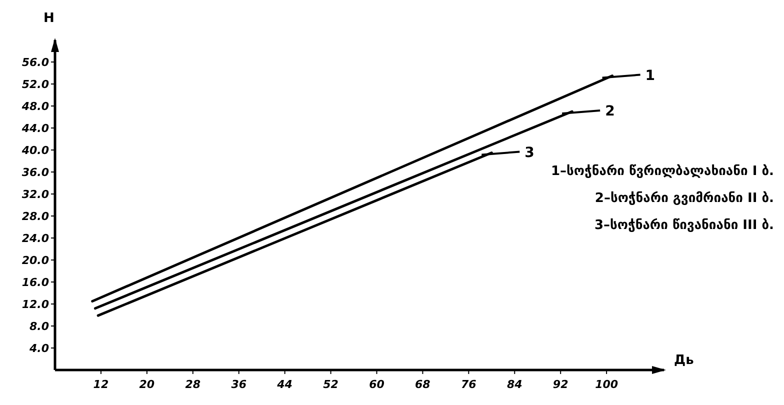  I want to click on y-tick-label: 40.0, so click(35, 150).